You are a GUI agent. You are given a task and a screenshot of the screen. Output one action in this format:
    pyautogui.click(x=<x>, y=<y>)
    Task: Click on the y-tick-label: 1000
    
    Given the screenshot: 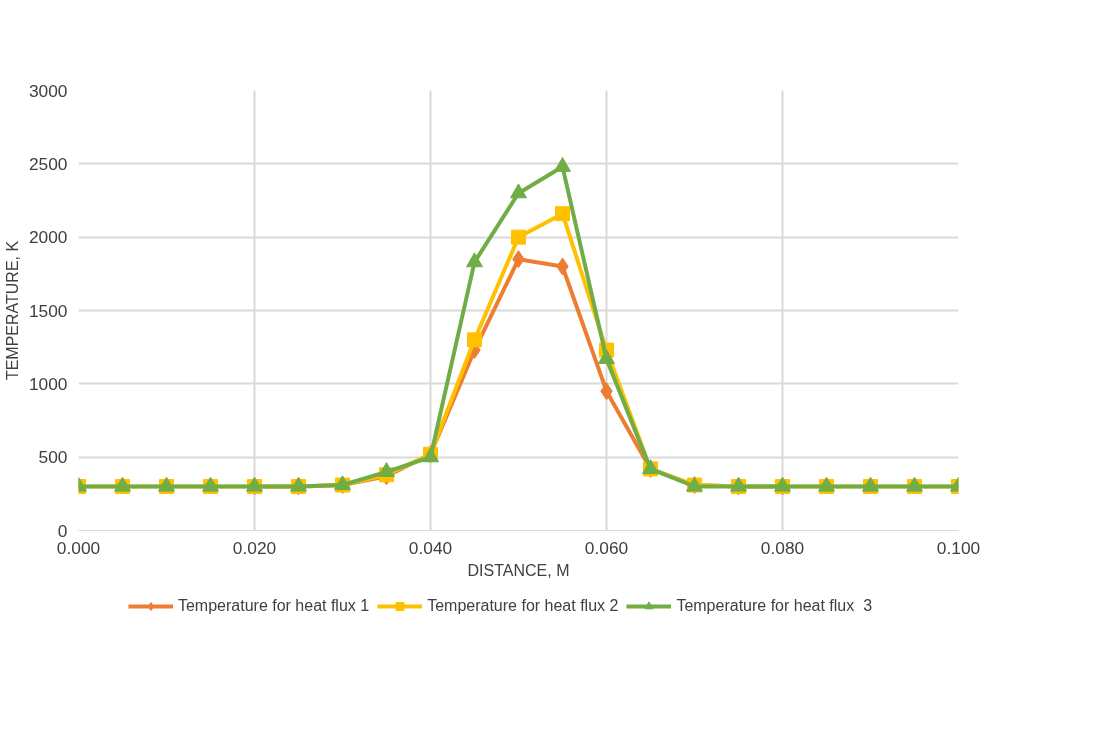 What is the action you would take?
    pyautogui.click(x=48, y=383)
    